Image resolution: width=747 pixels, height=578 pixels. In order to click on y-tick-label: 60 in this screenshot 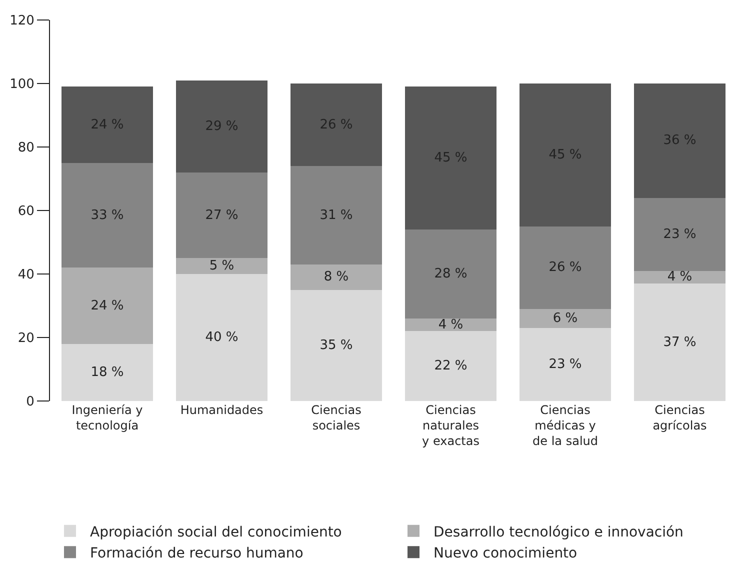, I will do `click(26, 212)`.